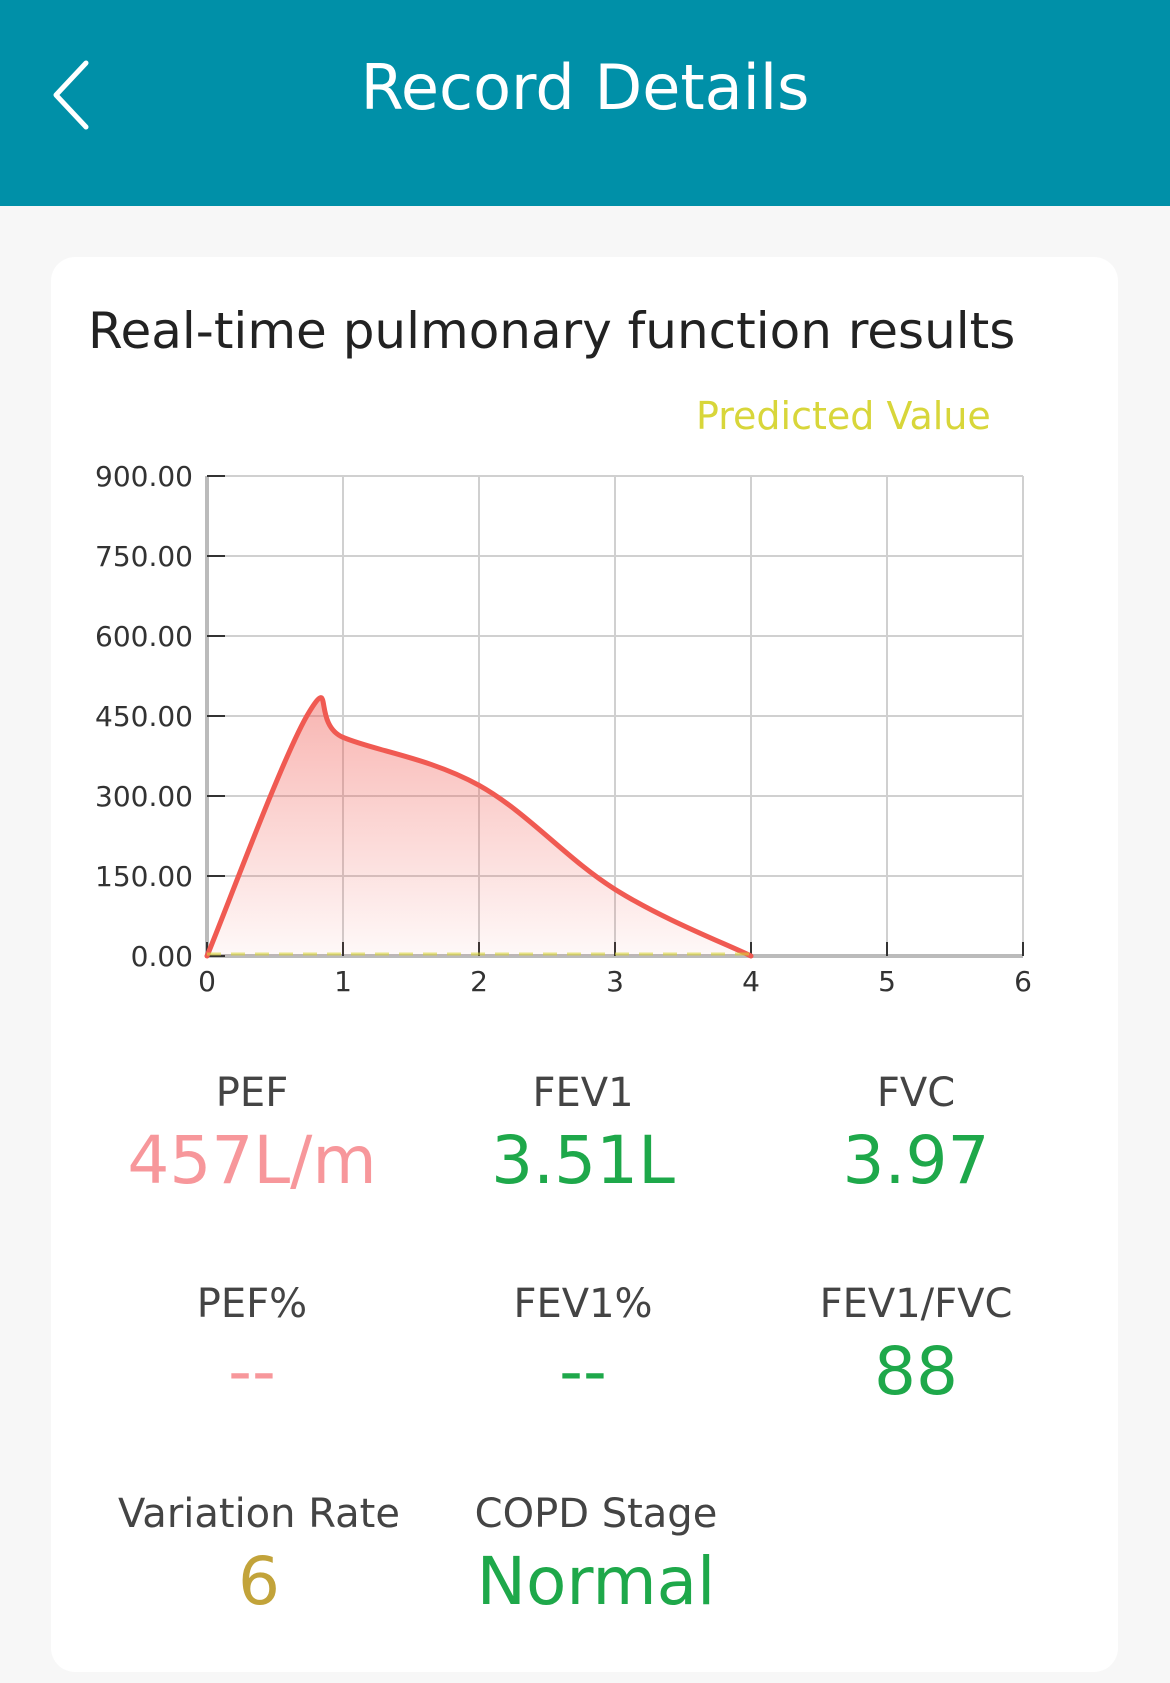 Image resolution: width=1170 pixels, height=1683 pixels. I want to click on metric-fvc: FVC 3.97, so click(916, 1135).